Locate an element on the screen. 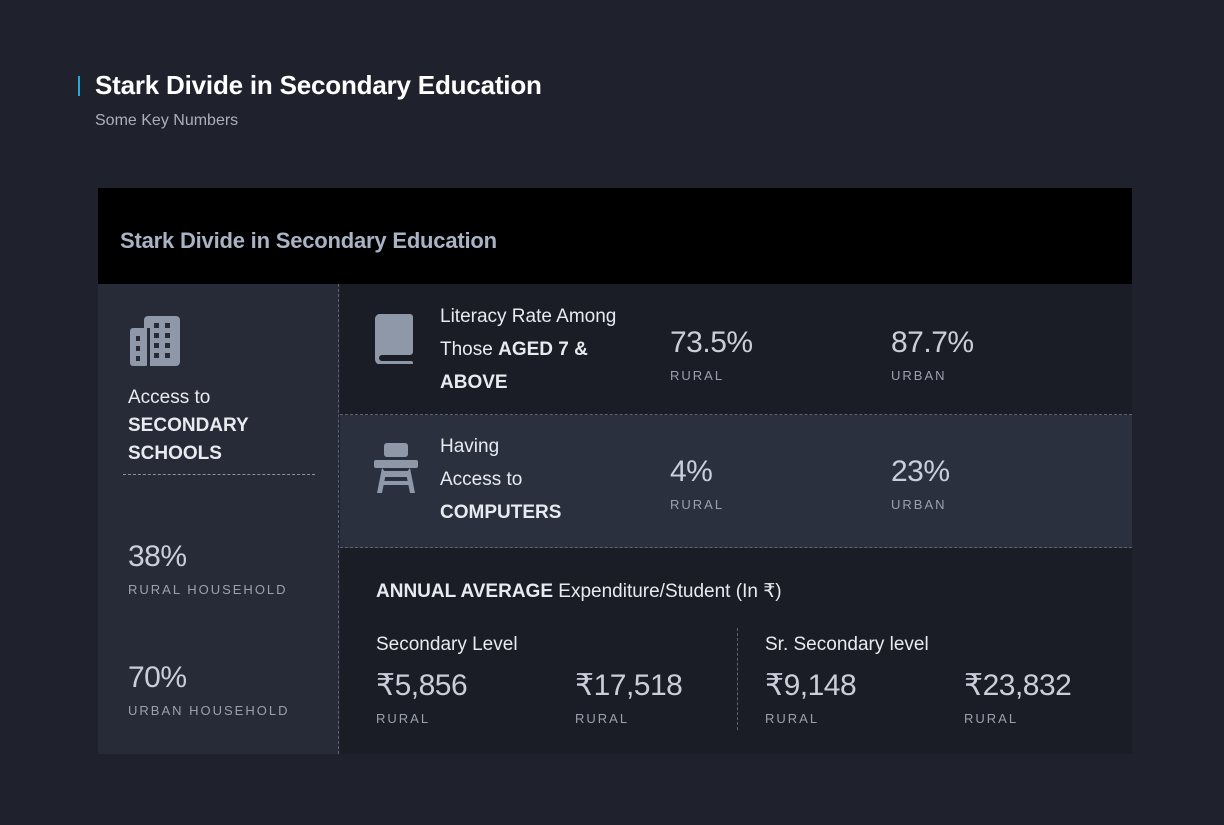 The width and height of the screenshot is (1224, 825). sr-secondary-metric-2: ₹23,832 RURAL is located at coordinates (1018, 697).